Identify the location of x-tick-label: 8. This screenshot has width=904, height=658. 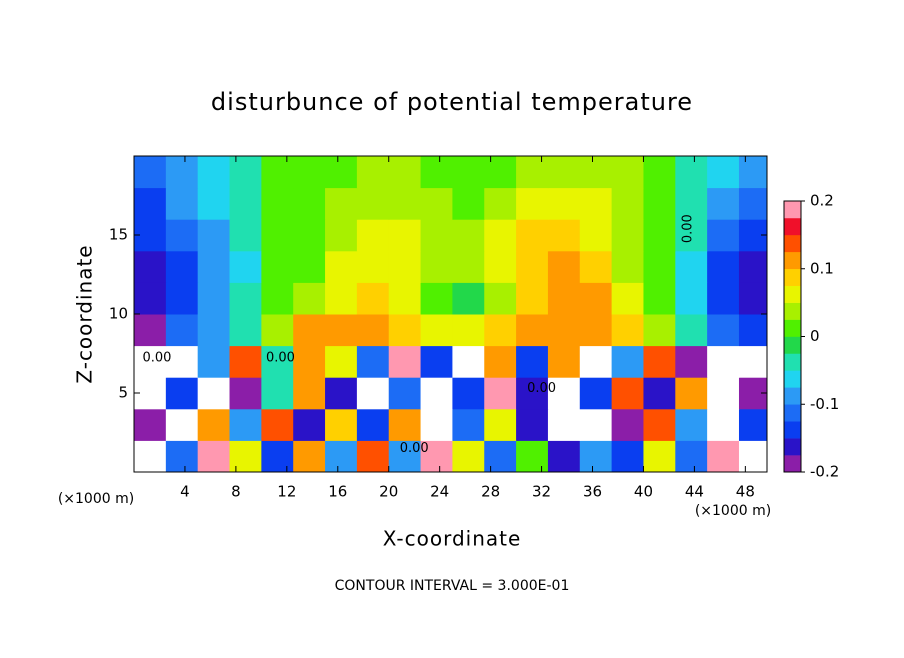
(236, 492).